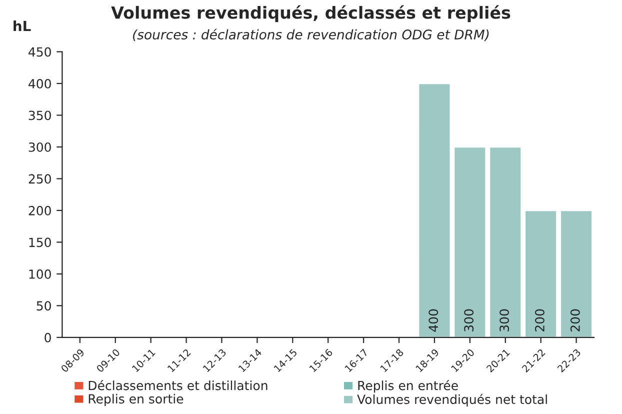  I want to click on y-axis-title: hL, so click(22, 26).